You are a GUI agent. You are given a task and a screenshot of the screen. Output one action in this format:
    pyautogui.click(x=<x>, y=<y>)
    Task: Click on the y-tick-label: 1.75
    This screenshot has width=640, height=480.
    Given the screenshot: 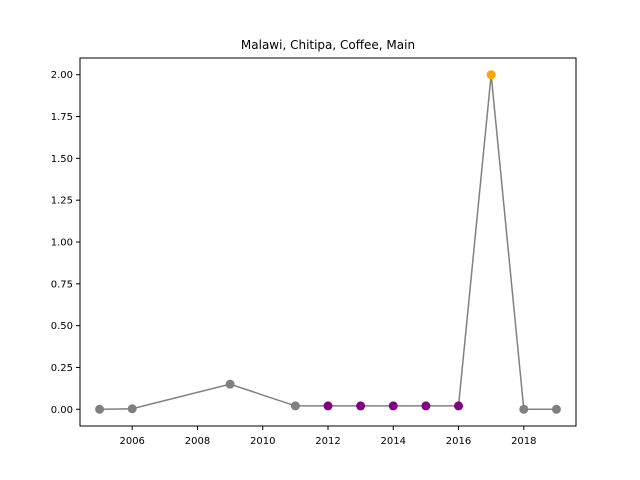 What is the action you would take?
    pyautogui.click(x=62, y=117)
    